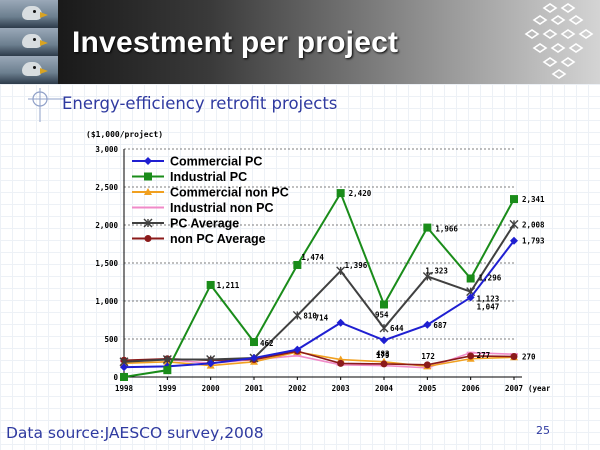 The height and width of the screenshot is (450, 600). Describe the element at coordinates (106, 187) in the screenshot. I see `y-tick-label: 2,500` at that location.